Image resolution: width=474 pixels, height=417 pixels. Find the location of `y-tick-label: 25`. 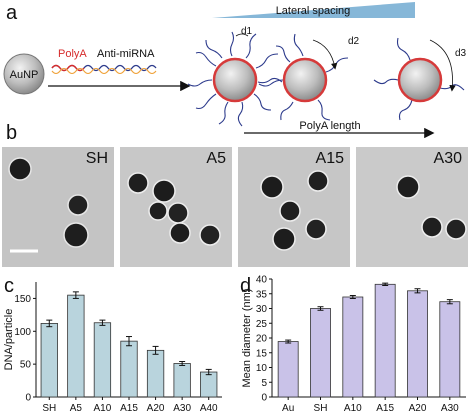

y-tick-label: 25 is located at coordinates (262, 324).